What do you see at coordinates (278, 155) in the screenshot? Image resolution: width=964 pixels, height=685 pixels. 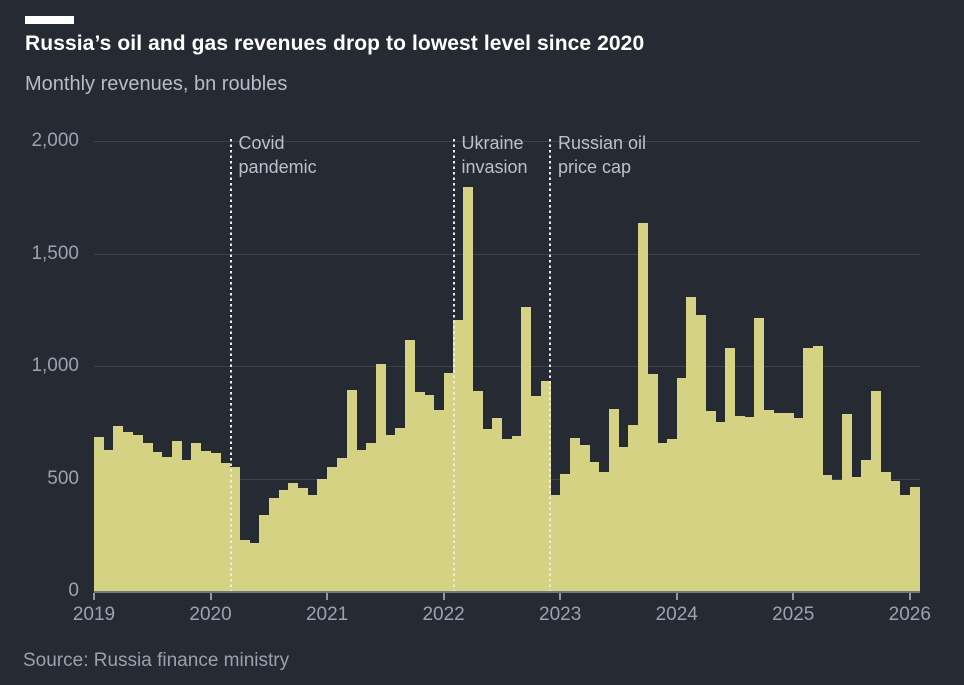 I see `annotation-2020-03: Covid pandemic` at bounding box center [278, 155].